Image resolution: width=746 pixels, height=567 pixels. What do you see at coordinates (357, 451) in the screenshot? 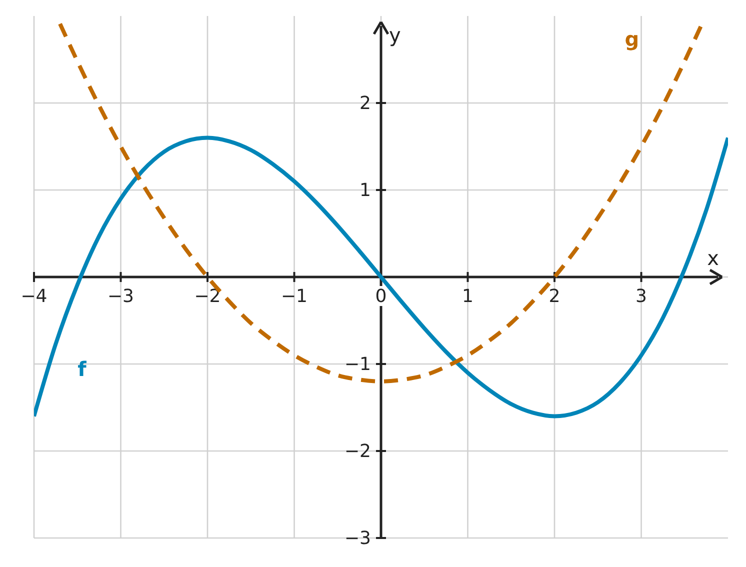
I see `y-tick-label: −2` at bounding box center [357, 451].